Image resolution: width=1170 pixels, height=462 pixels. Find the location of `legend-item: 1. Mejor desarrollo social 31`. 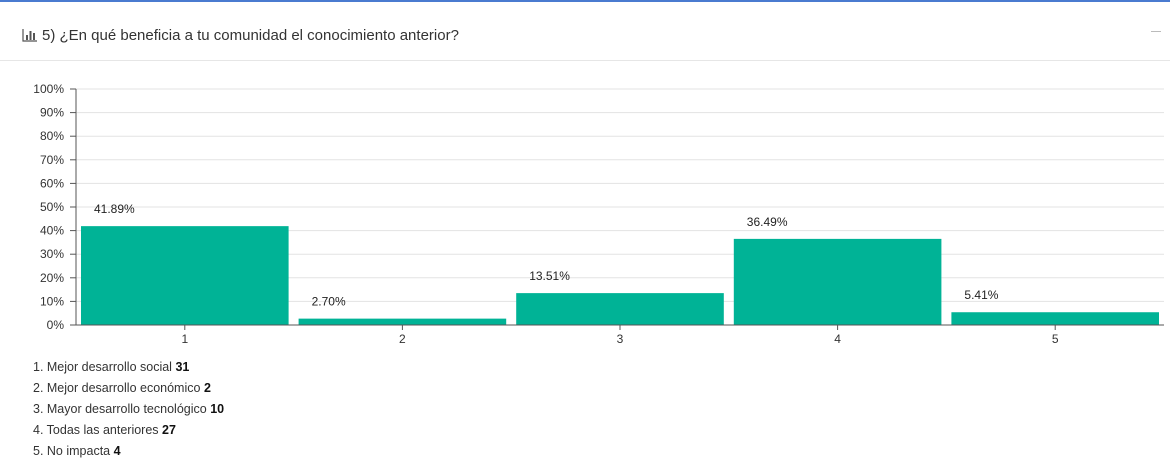

legend-item: 1. Mejor desarrollo social 31 is located at coordinates (128, 367).